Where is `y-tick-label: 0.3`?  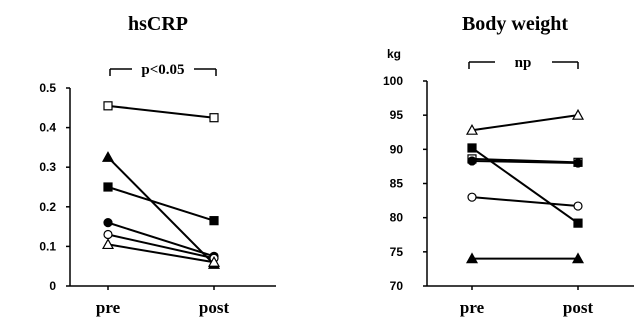 y-tick-label: 0.3 is located at coordinates (47, 167).